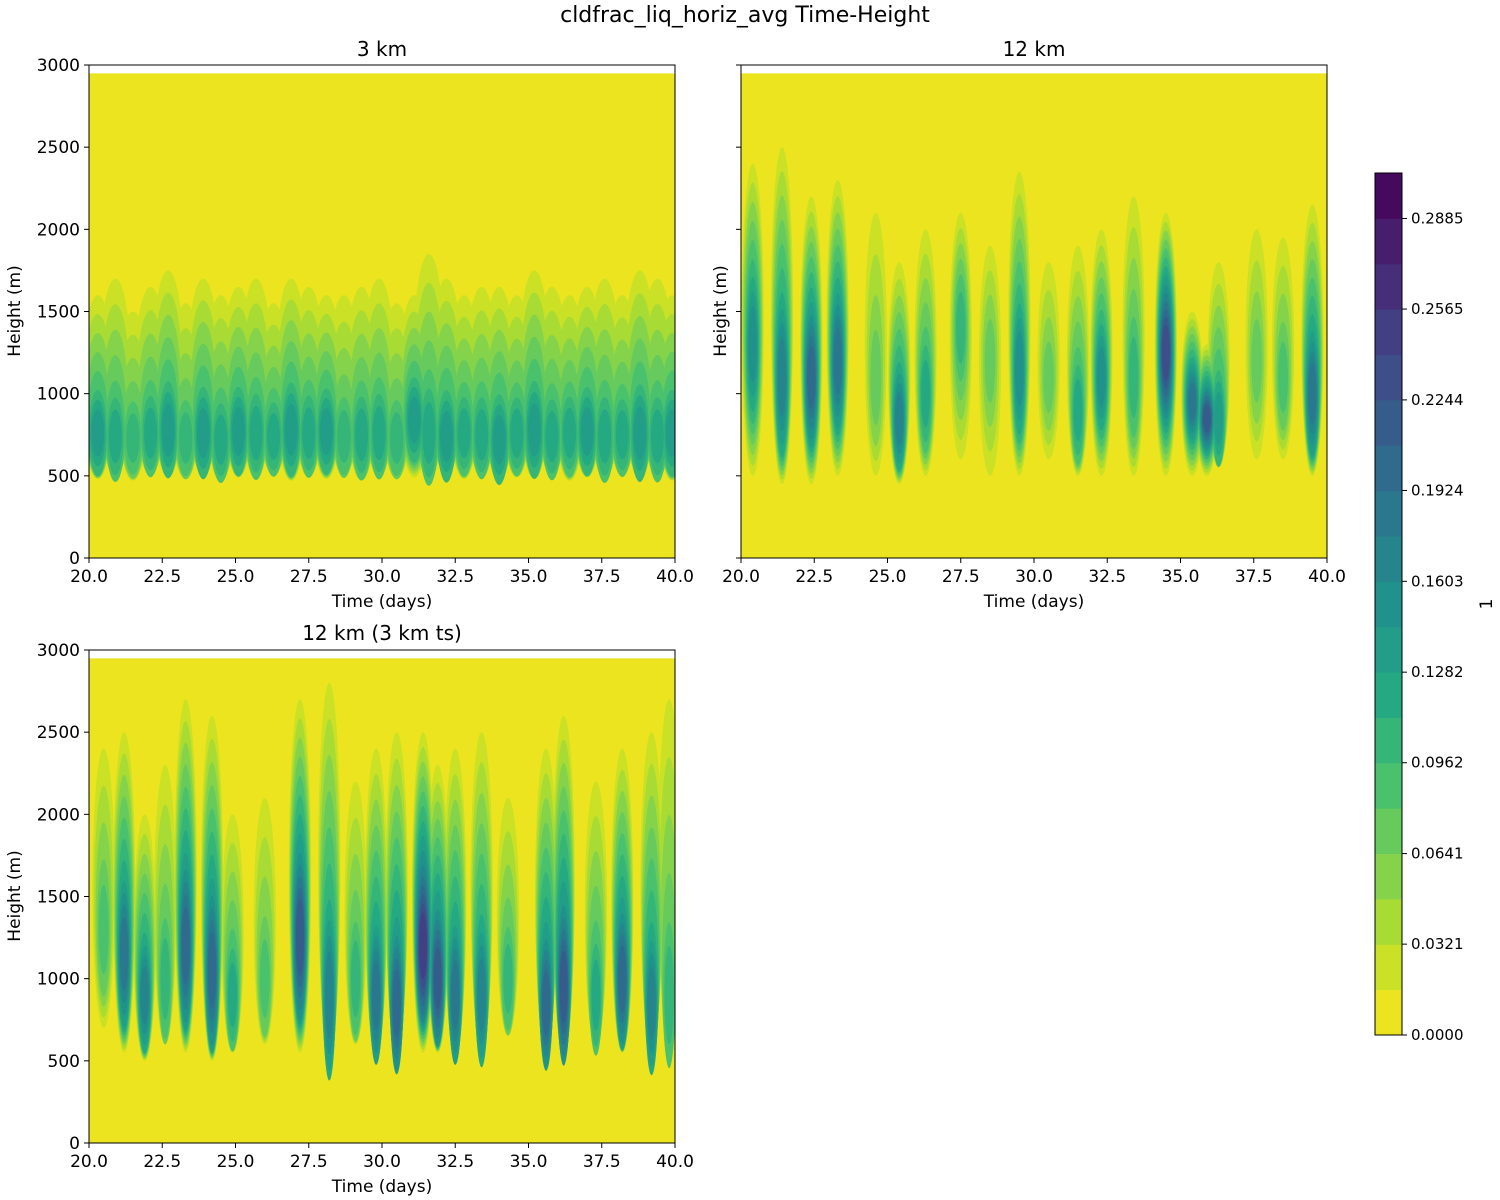  What do you see at coordinates (64, 1062) in the screenshot?
I see `y-tick-label: 500` at bounding box center [64, 1062].